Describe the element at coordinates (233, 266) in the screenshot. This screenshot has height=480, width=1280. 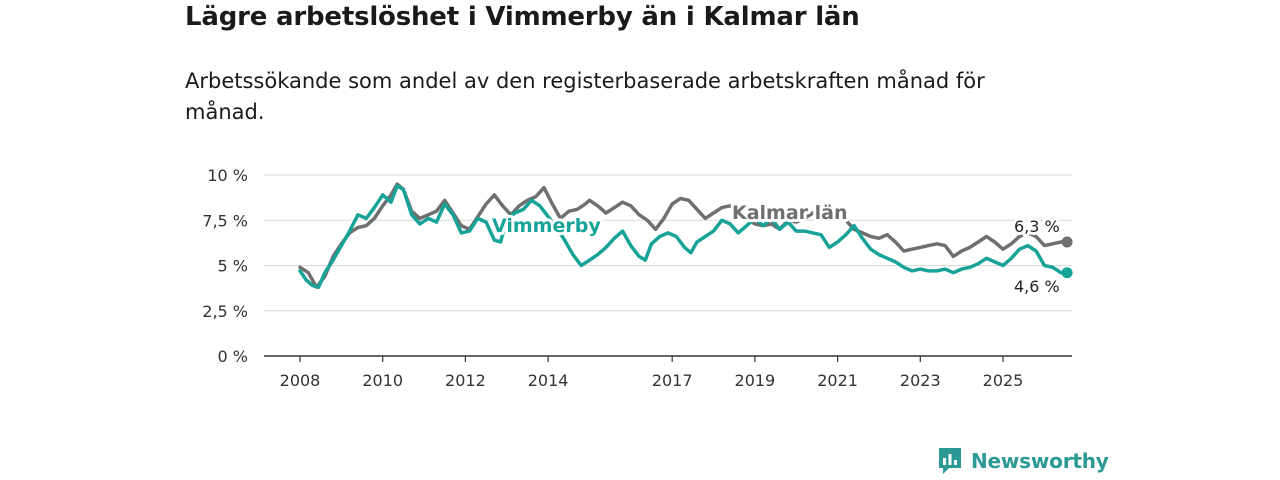
I see `y-tick-label: 5 %` at that location.